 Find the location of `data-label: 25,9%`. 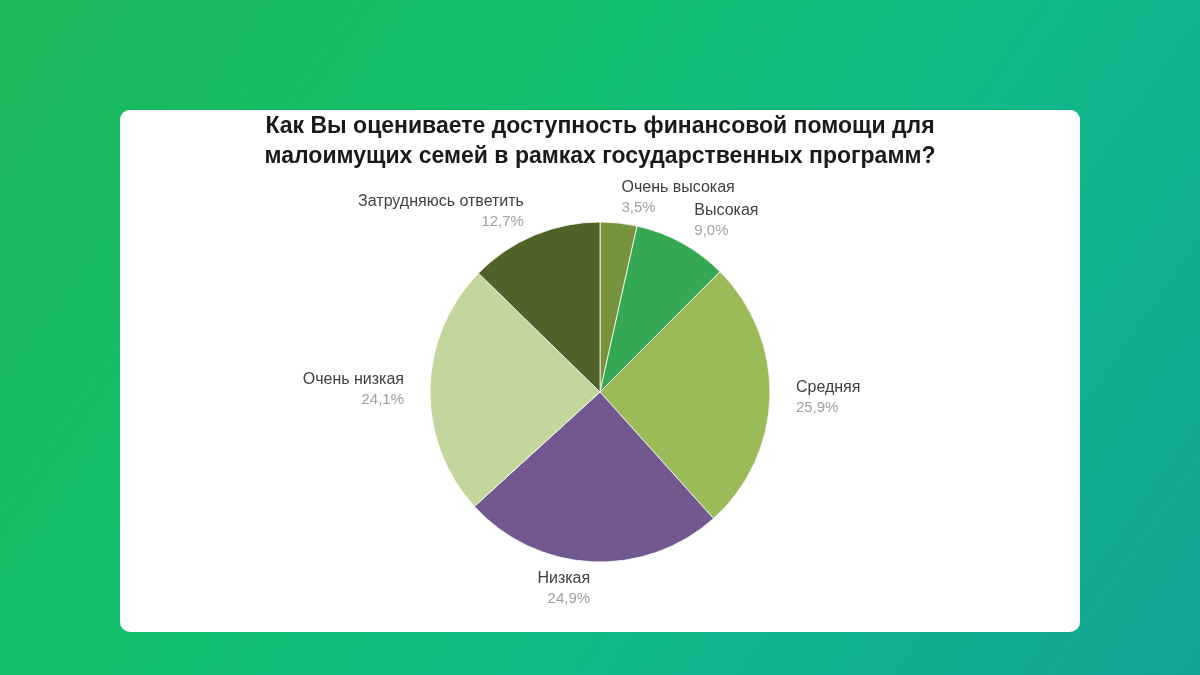

data-label: 25,9% is located at coordinates (817, 407).